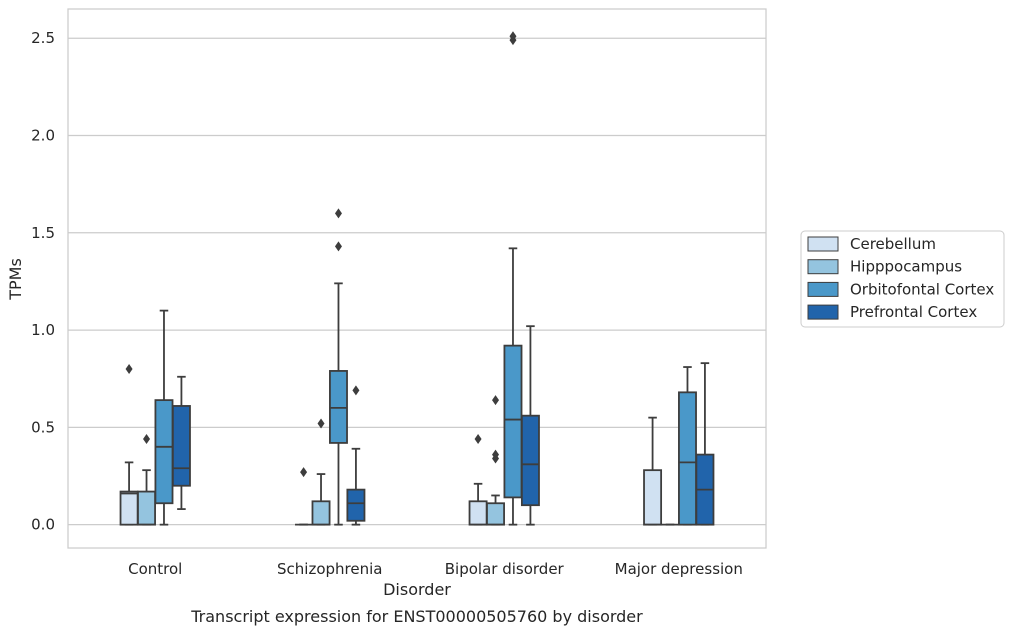  What do you see at coordinates (15, 279) in the screenshot?
I see `y-axis-title: TPMs` at bounding box center [15, 279].